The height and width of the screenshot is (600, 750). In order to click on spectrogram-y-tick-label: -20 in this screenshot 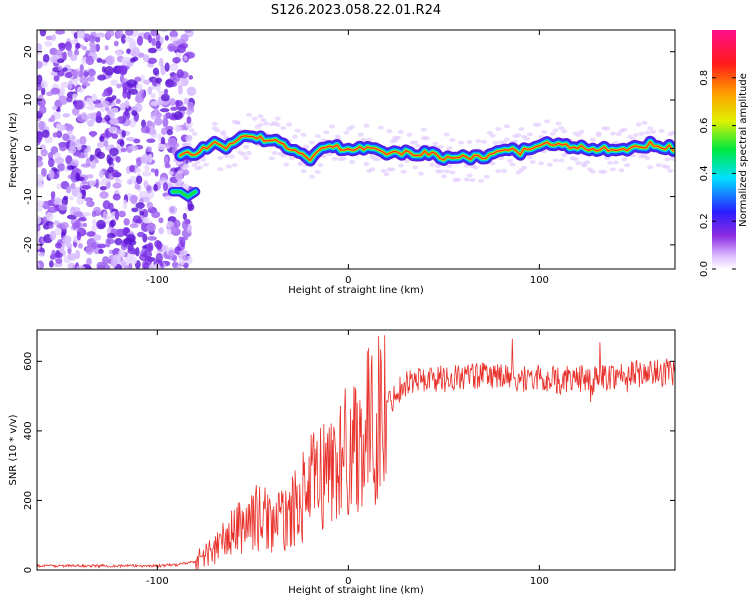, I will do `click(28, 245)`.